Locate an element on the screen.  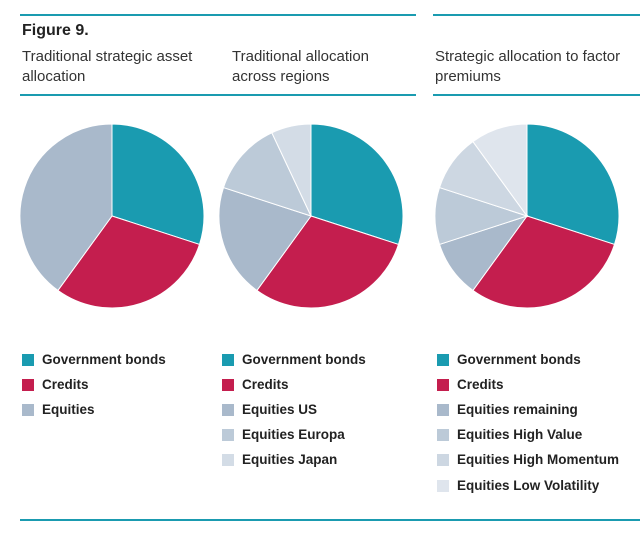
chart-subtitle: Traditional strategic asset allocation is located at coordinates (107, 66).